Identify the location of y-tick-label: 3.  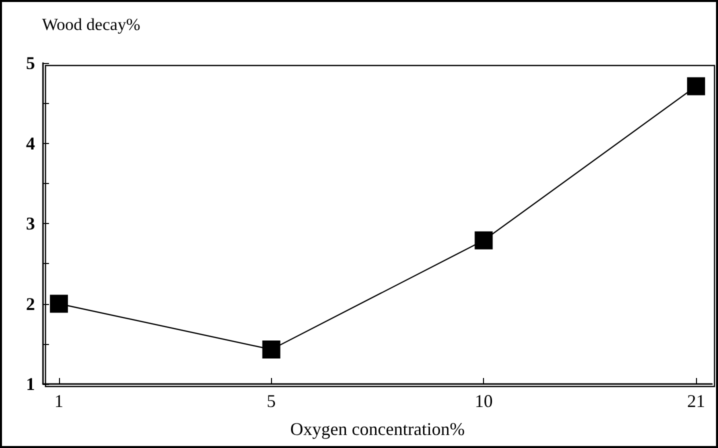
(30, 224).